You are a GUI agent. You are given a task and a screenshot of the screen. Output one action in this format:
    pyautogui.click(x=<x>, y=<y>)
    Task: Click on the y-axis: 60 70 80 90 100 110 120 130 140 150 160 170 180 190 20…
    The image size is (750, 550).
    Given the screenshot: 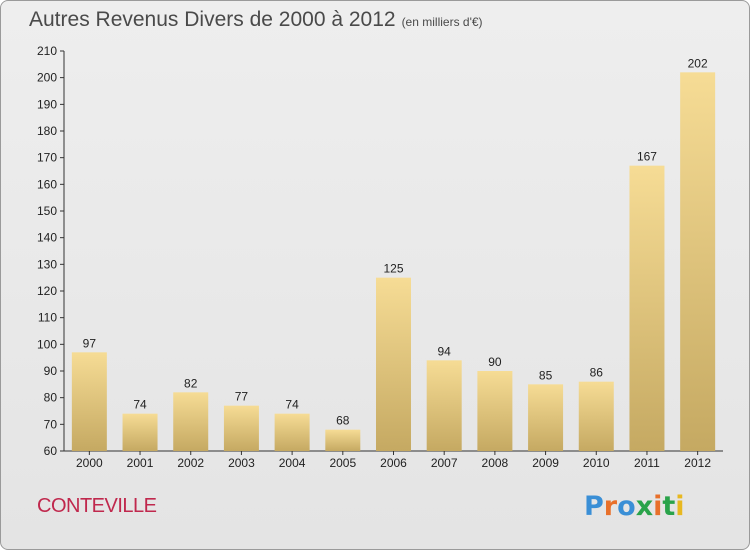 What is the action you would take?
    pyautogui.click(x=51, y=251)
    